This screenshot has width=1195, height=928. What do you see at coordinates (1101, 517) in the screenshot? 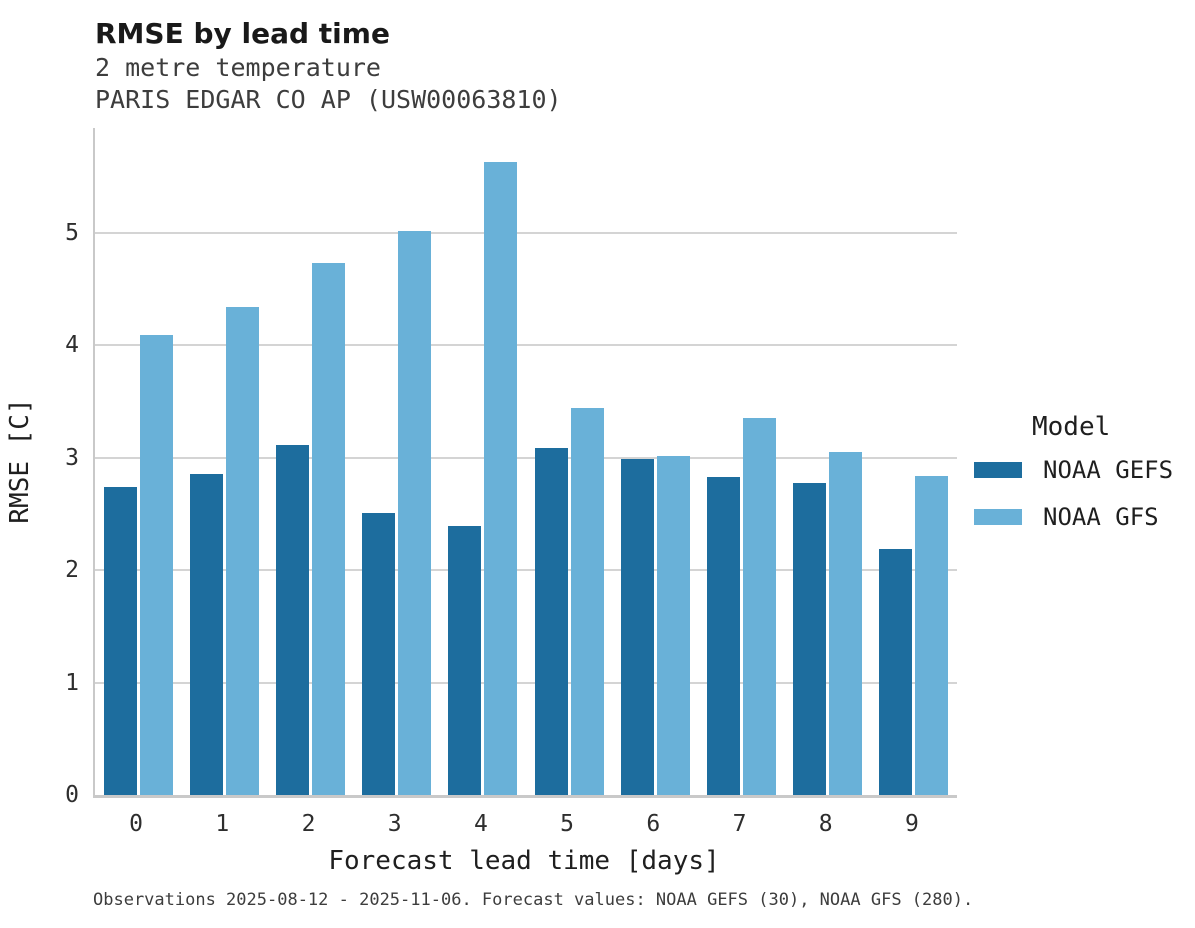
I see `legend-label-gfs: NOAA GFS` at bounding box center [1101, 517].